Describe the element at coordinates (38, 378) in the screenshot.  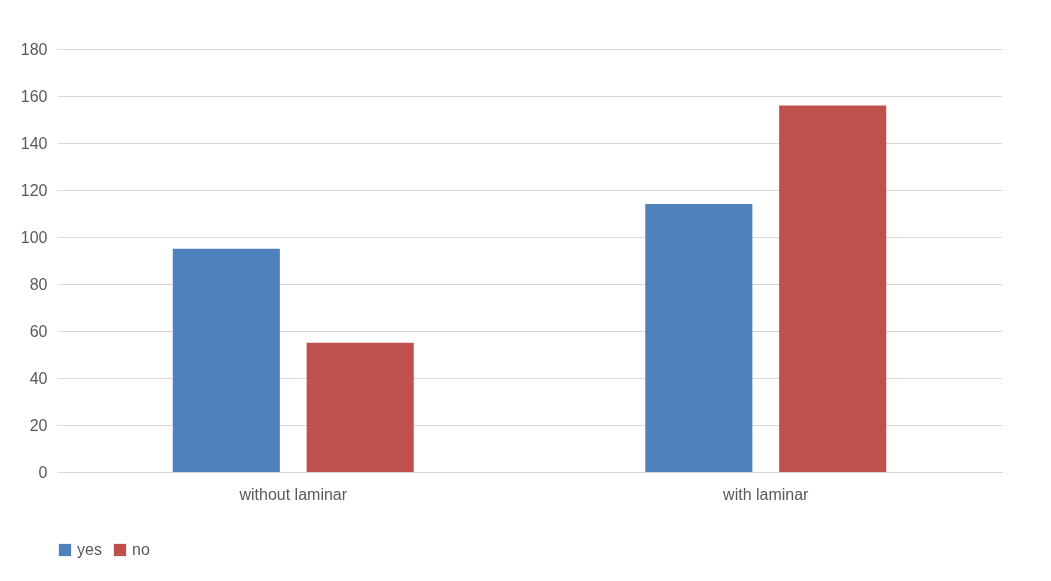
I see `y-tick-label: 40` at that location.